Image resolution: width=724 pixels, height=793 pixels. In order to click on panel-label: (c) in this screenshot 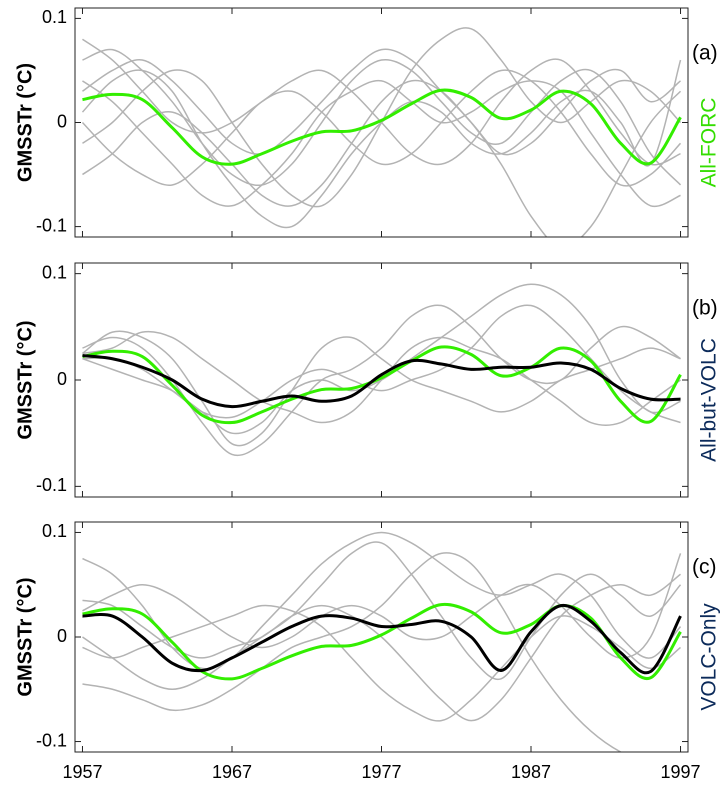, I will do `click(704, 567)`.